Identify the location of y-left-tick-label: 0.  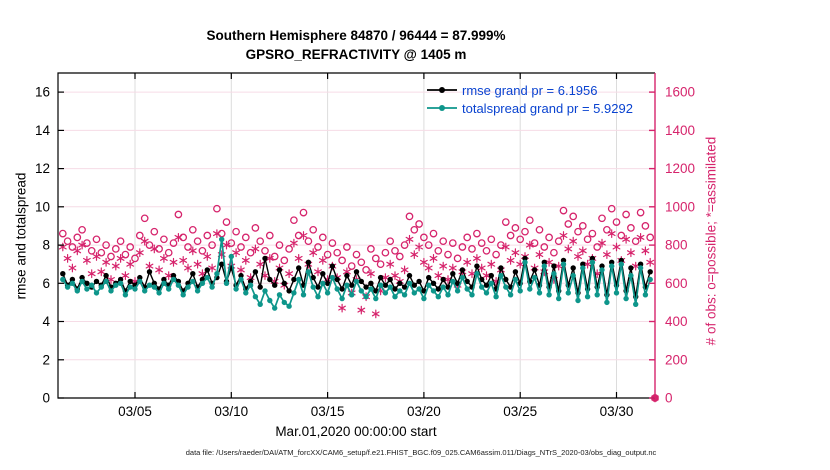
(46, 398).